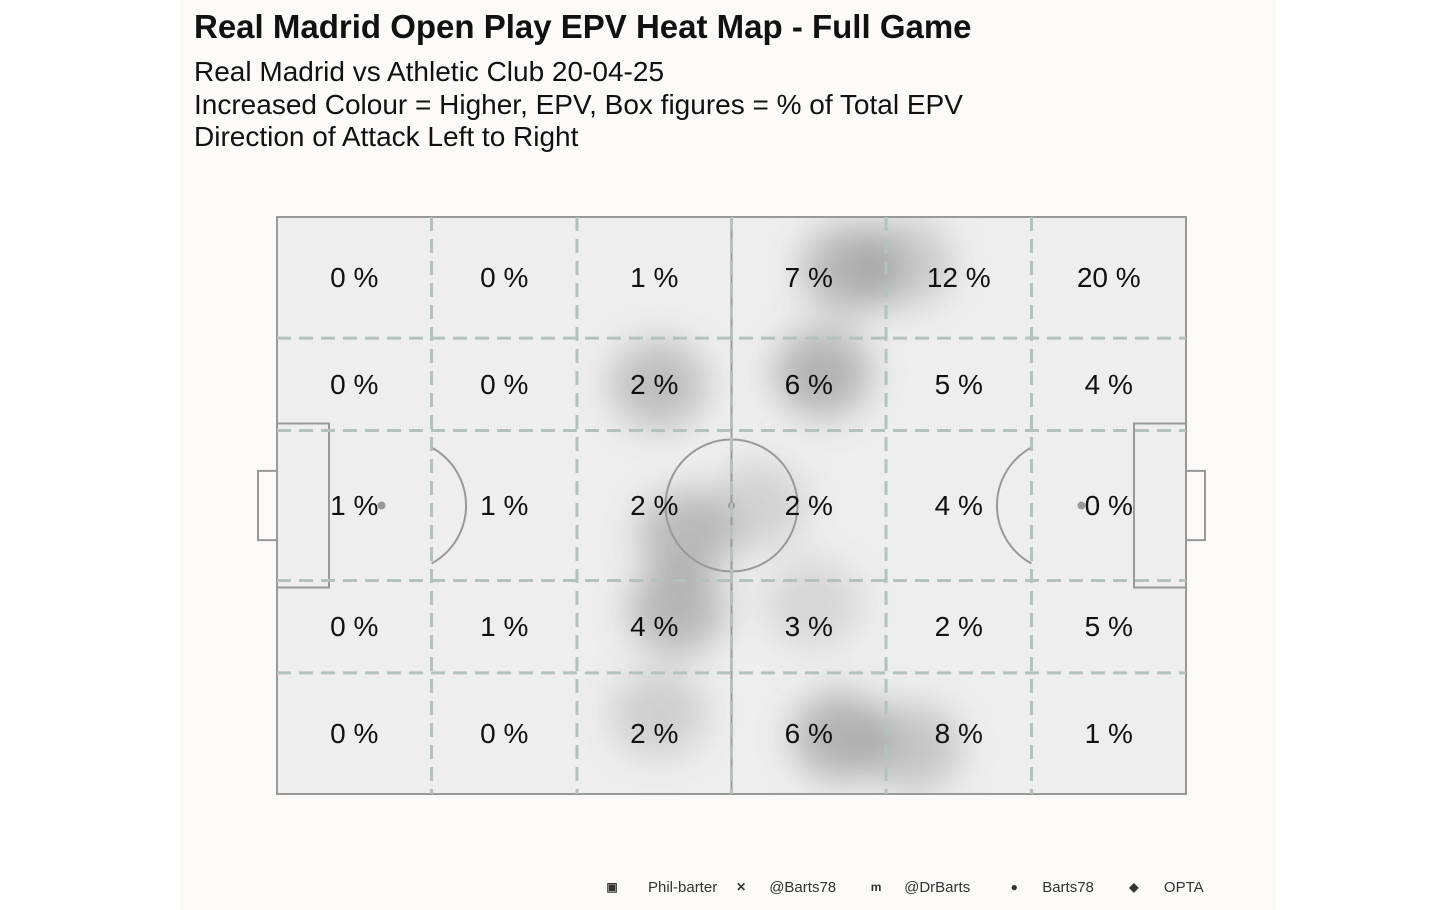 Image resolution: width=1456 pixels, height=910 pixels. Describe the element at coordinates (876, 887) in the screenshot. I see `mastodon-icon: m` at that location.